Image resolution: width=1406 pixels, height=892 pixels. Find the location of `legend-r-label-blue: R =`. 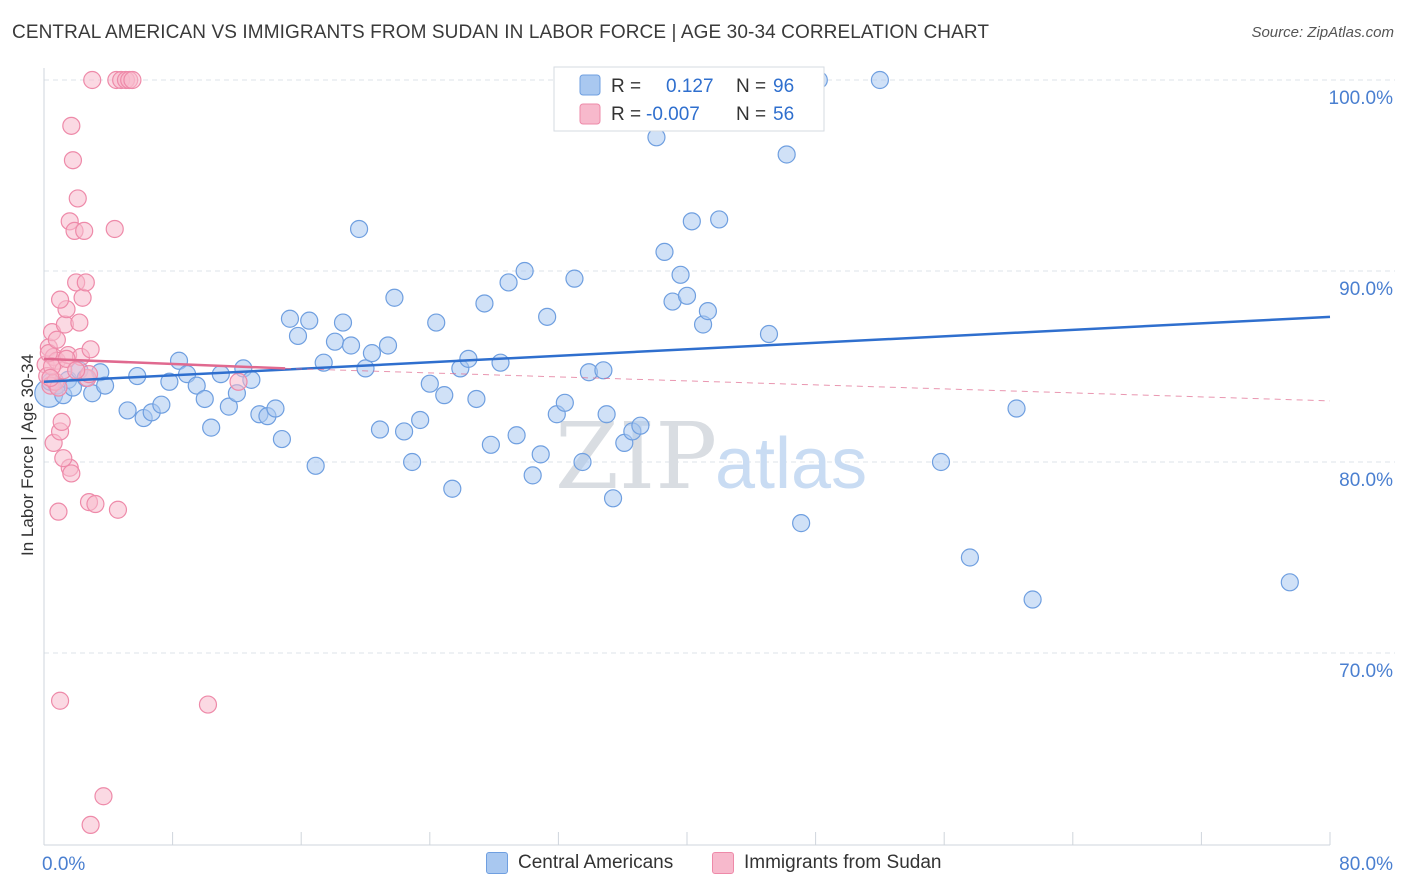

legend-r-label-blue: R = is located at coordinates (626, 86).